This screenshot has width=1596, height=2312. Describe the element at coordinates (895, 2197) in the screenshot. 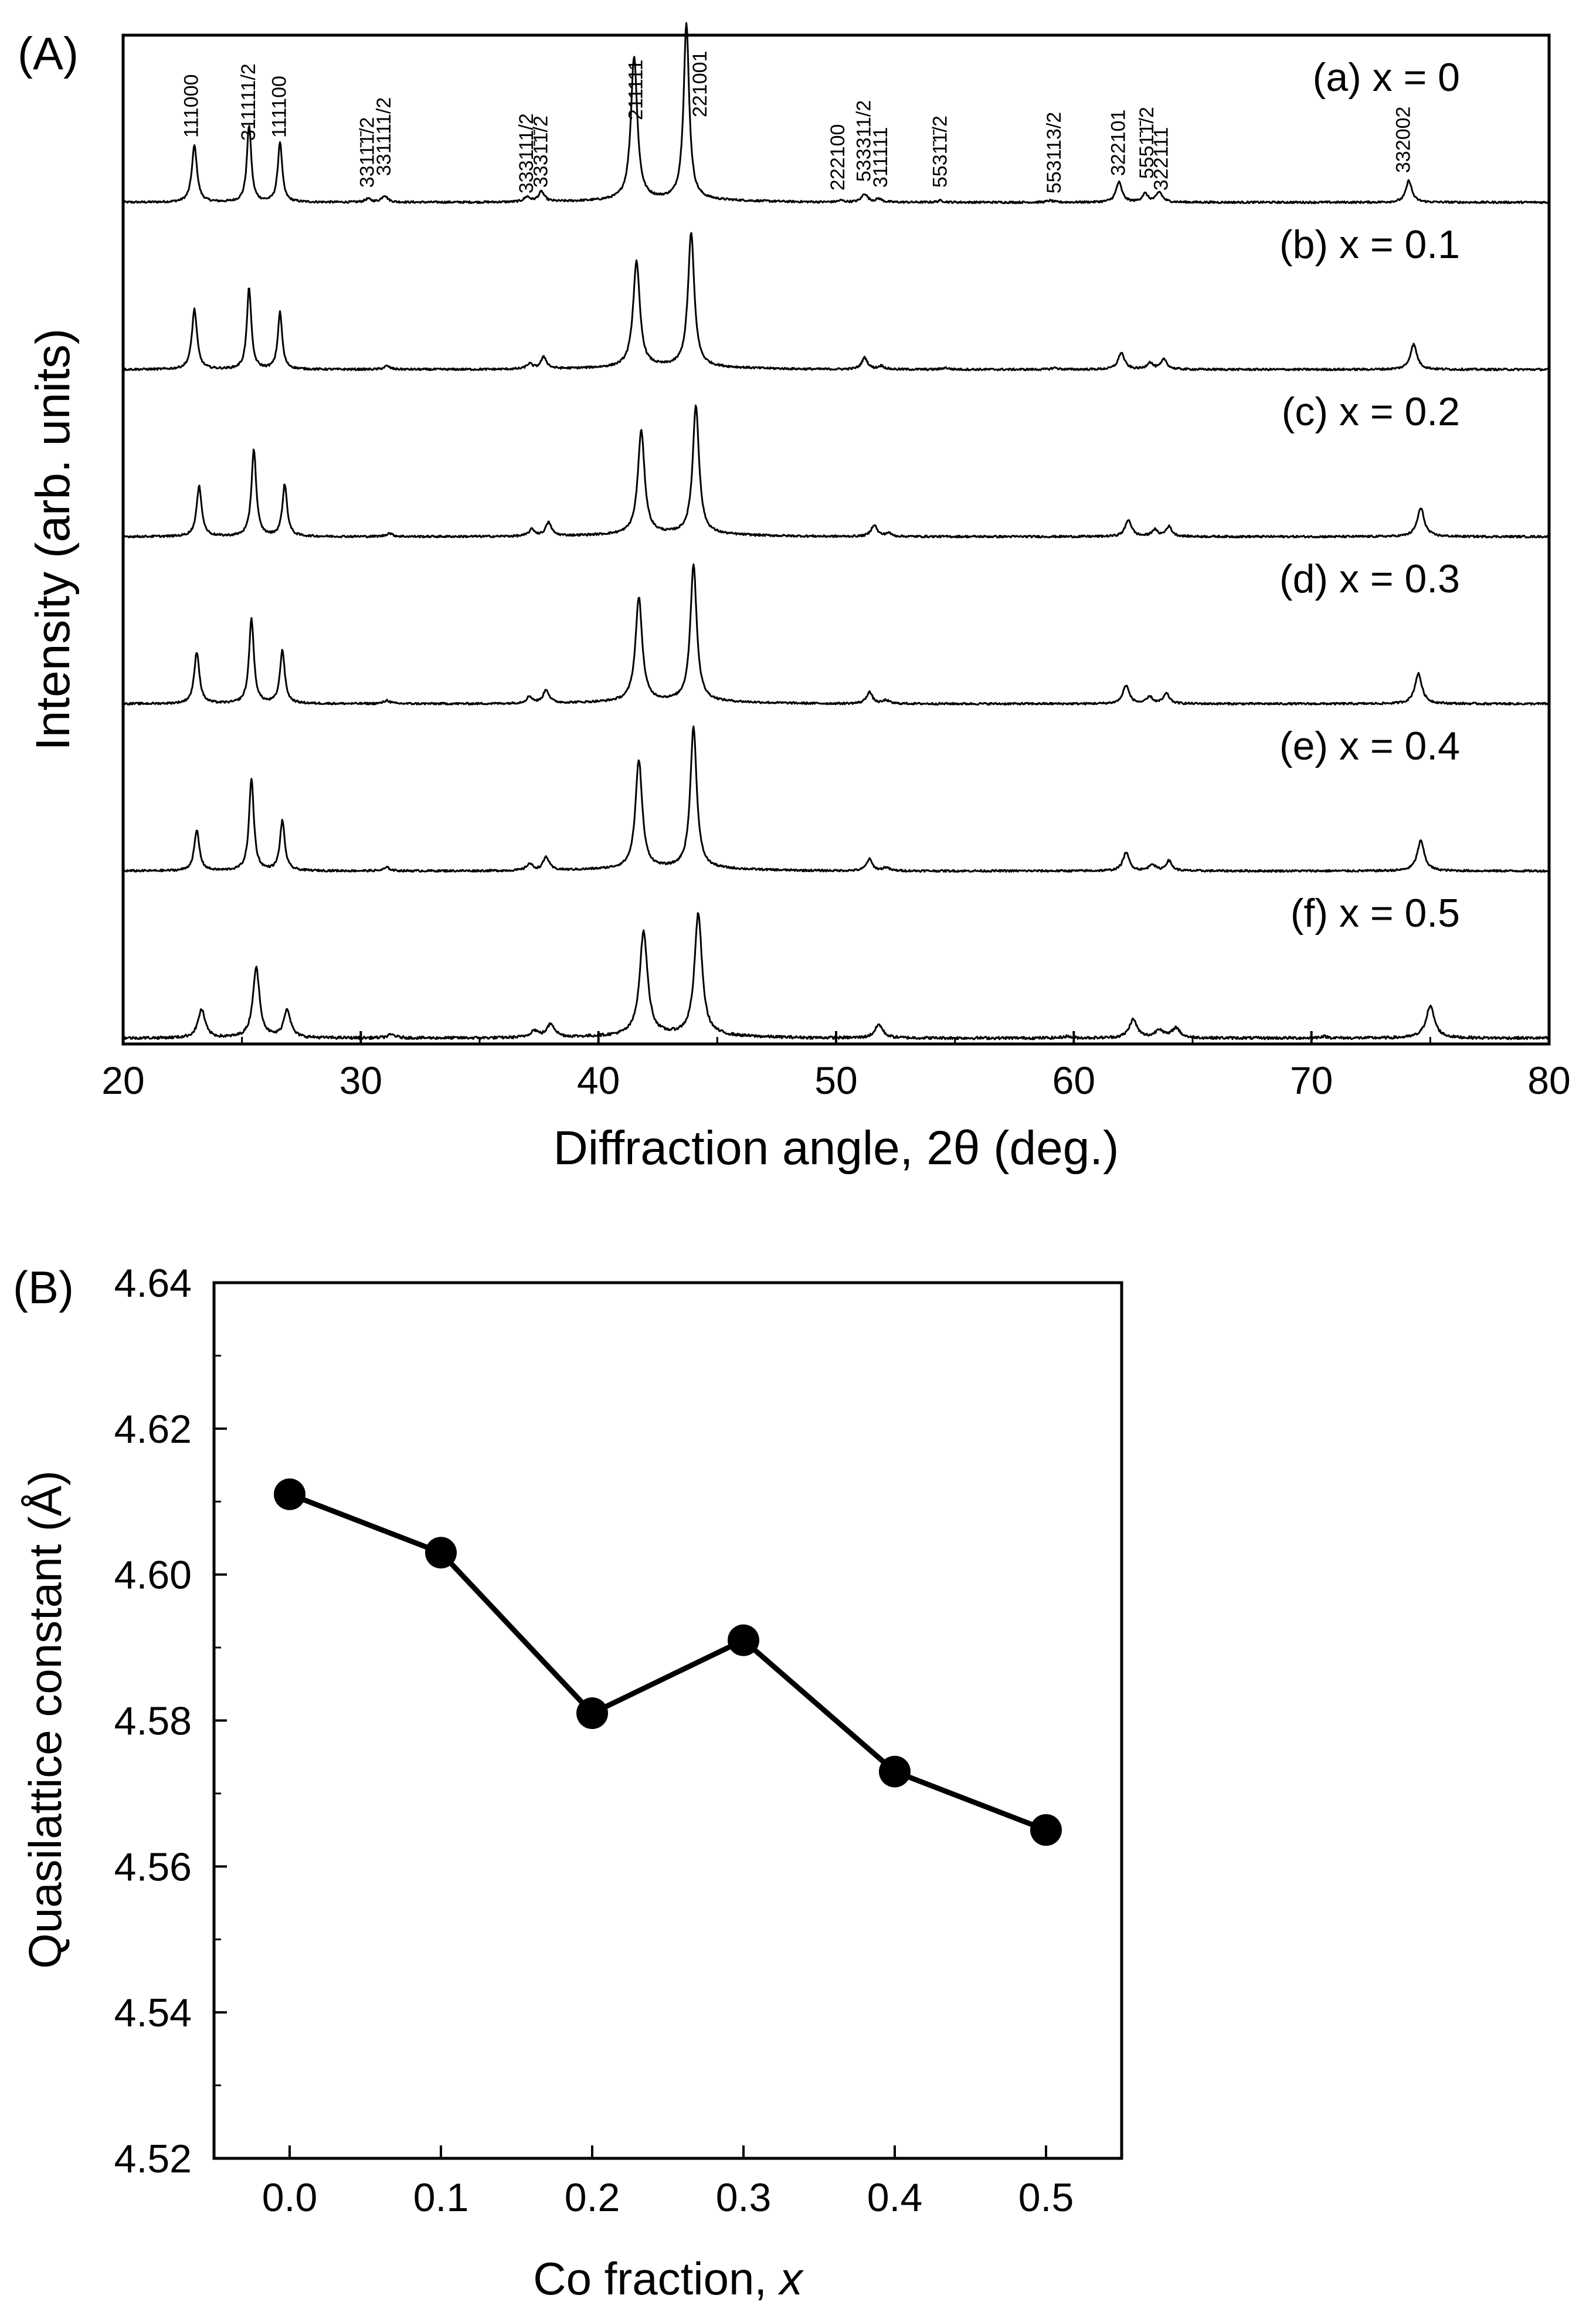

I see `x-tick-label: 0.4` at that location.